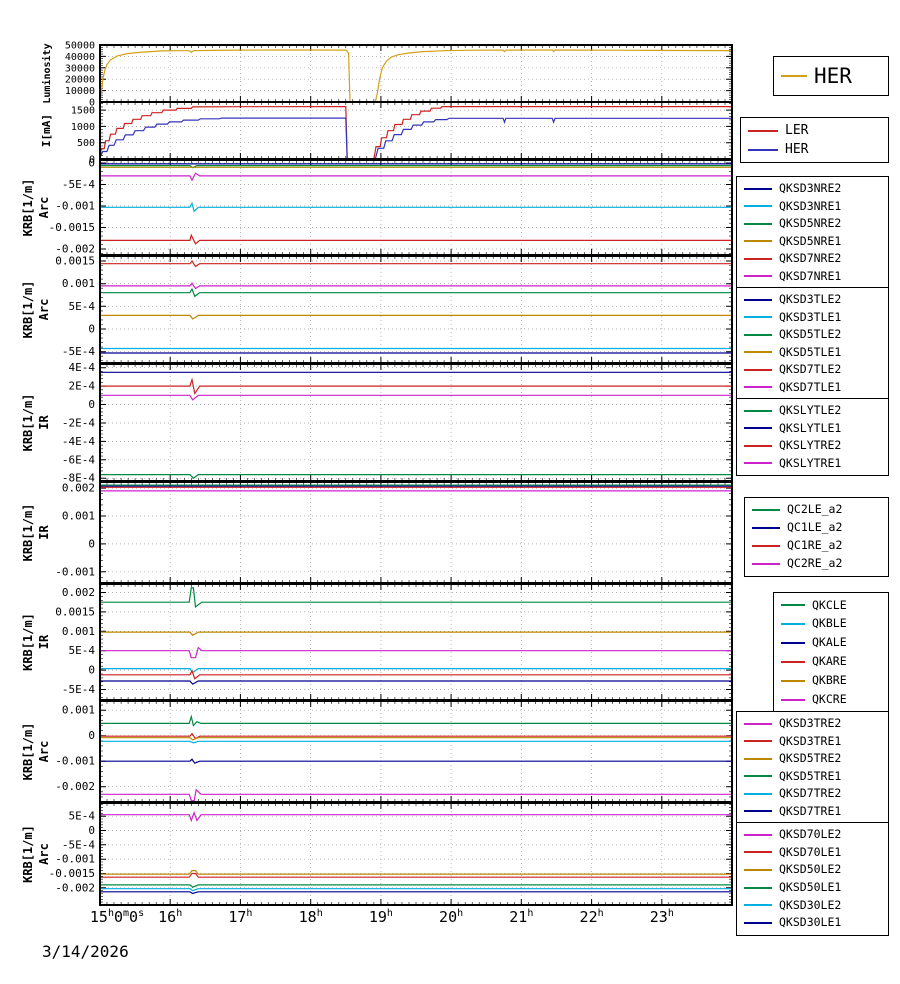 The height and width of the screenshot is (984, 900). I want to click on panel-ir-qc: 0.002 0.001 0 -0.001 KRB[1/m] IR, so click(377, 532).